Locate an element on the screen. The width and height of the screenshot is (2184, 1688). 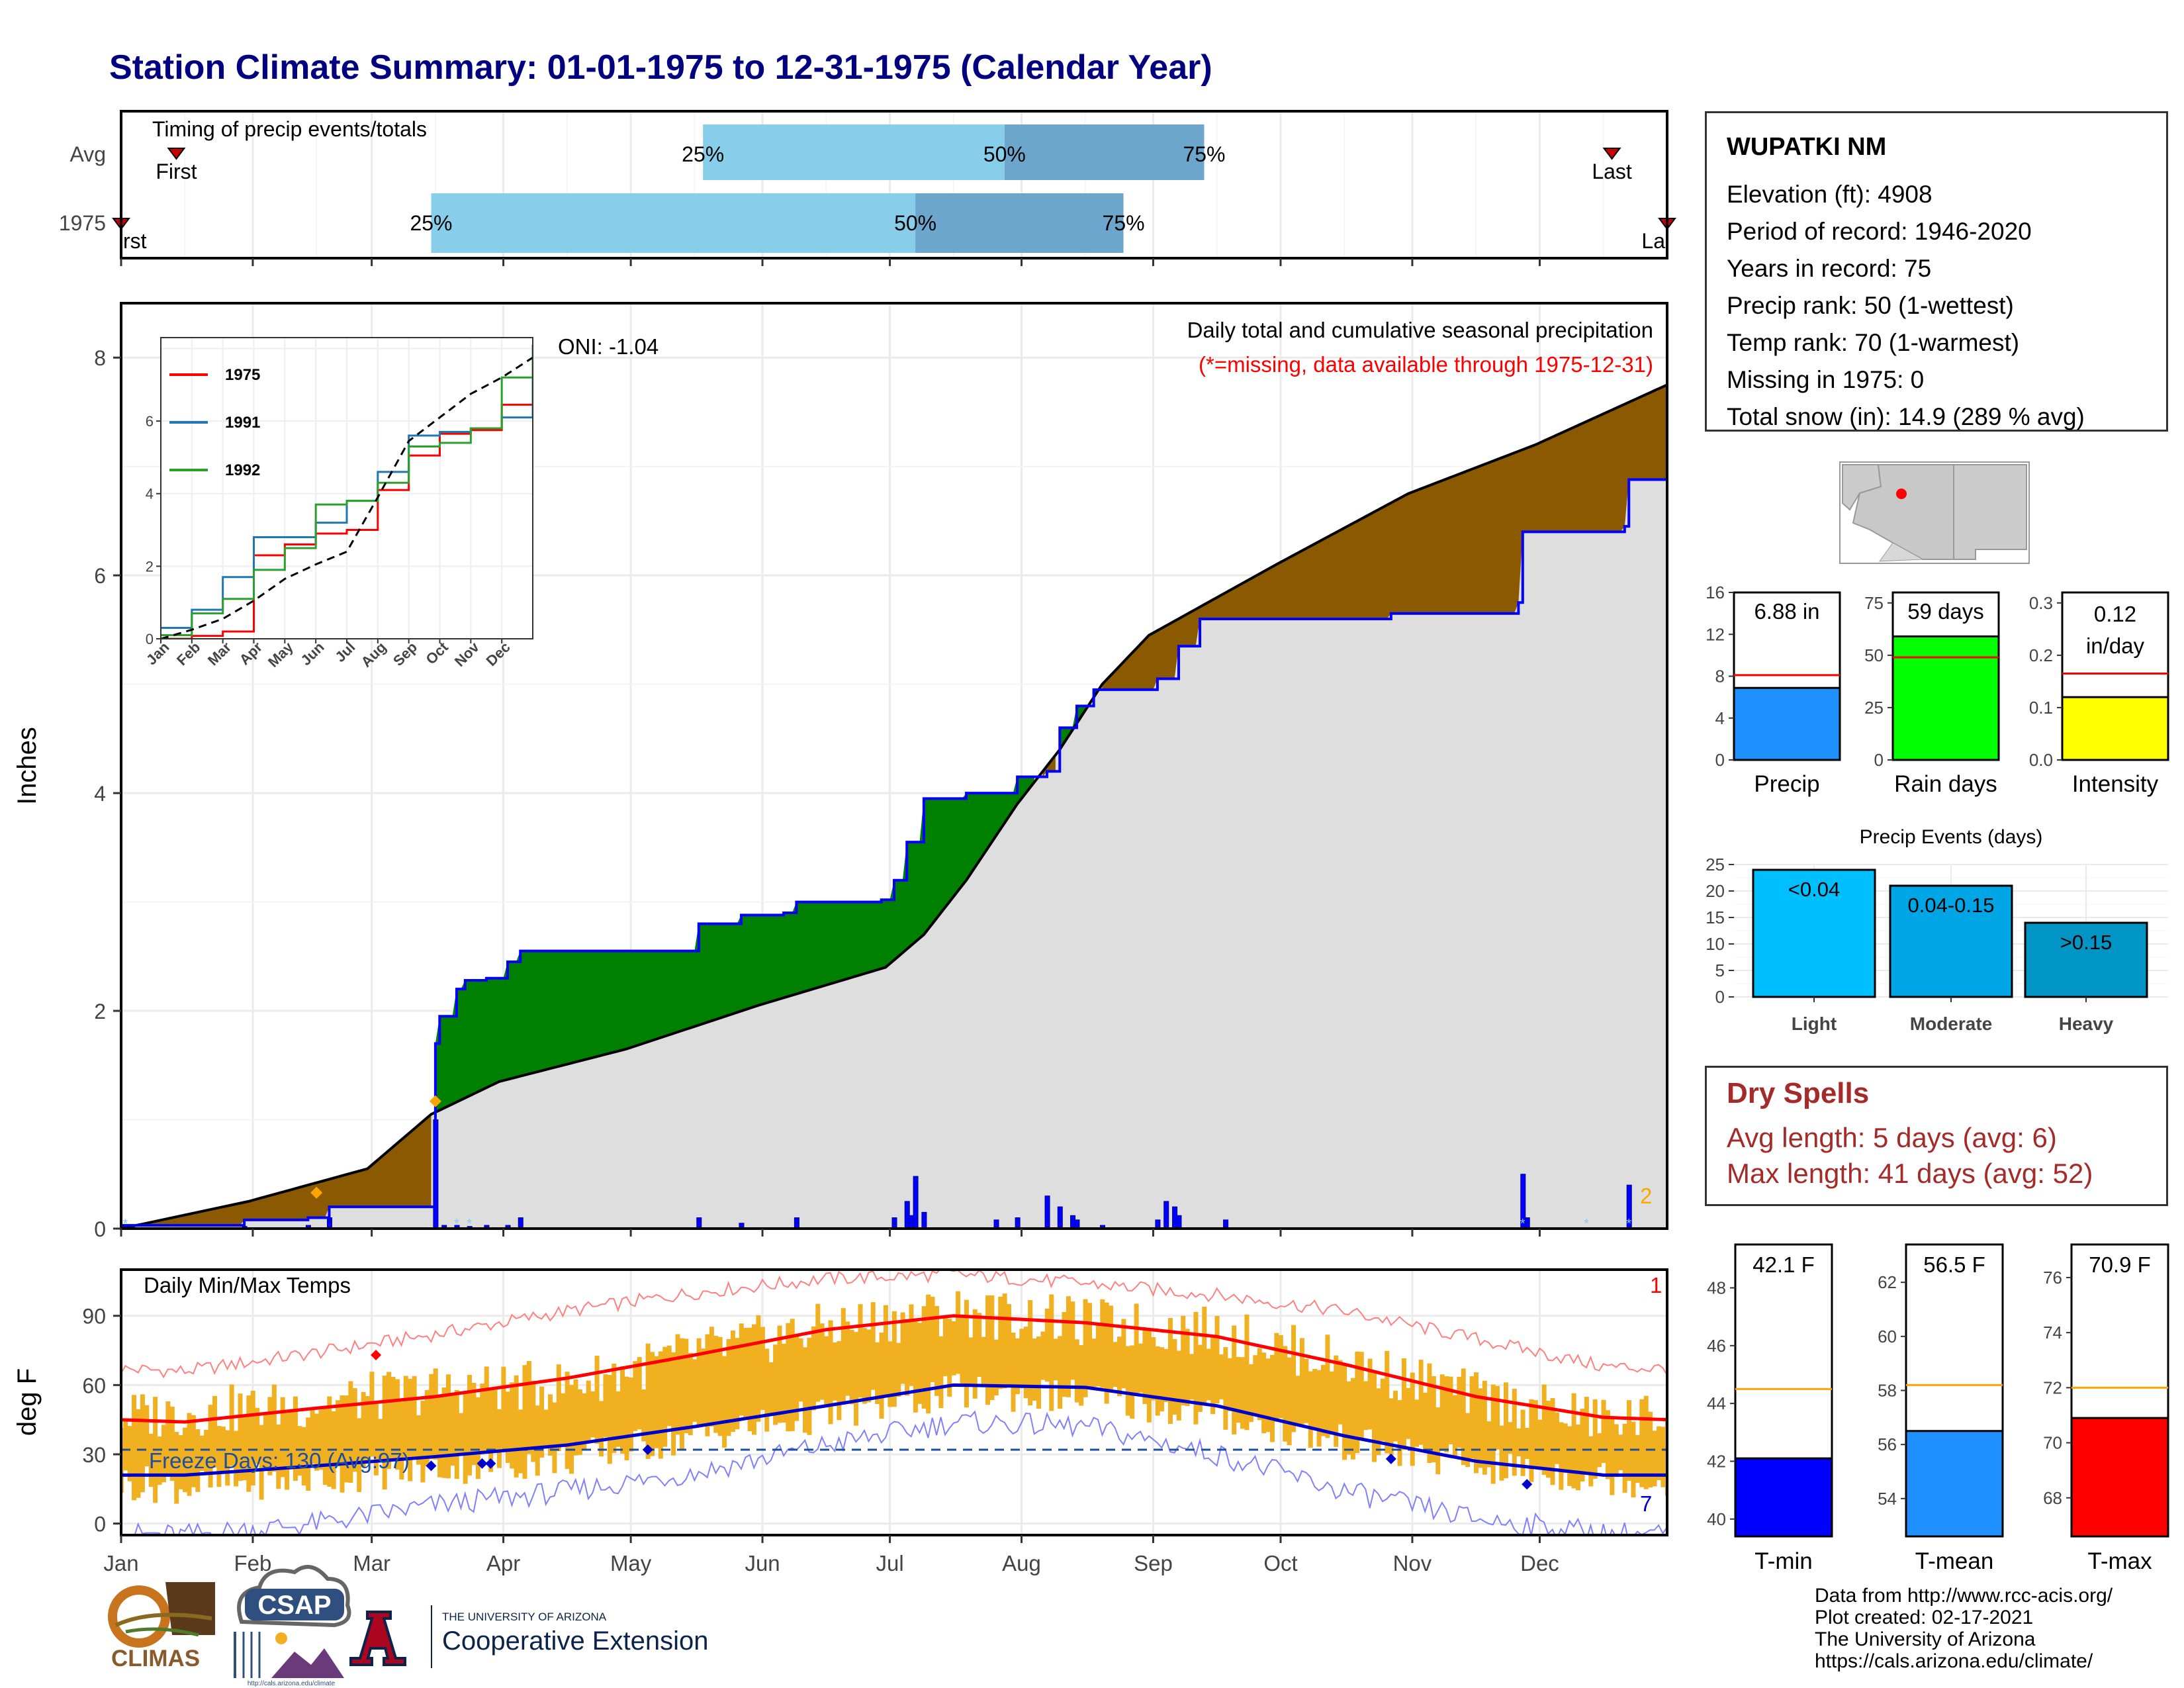
month-label: Dec is located at coordinates (1539, 1563).